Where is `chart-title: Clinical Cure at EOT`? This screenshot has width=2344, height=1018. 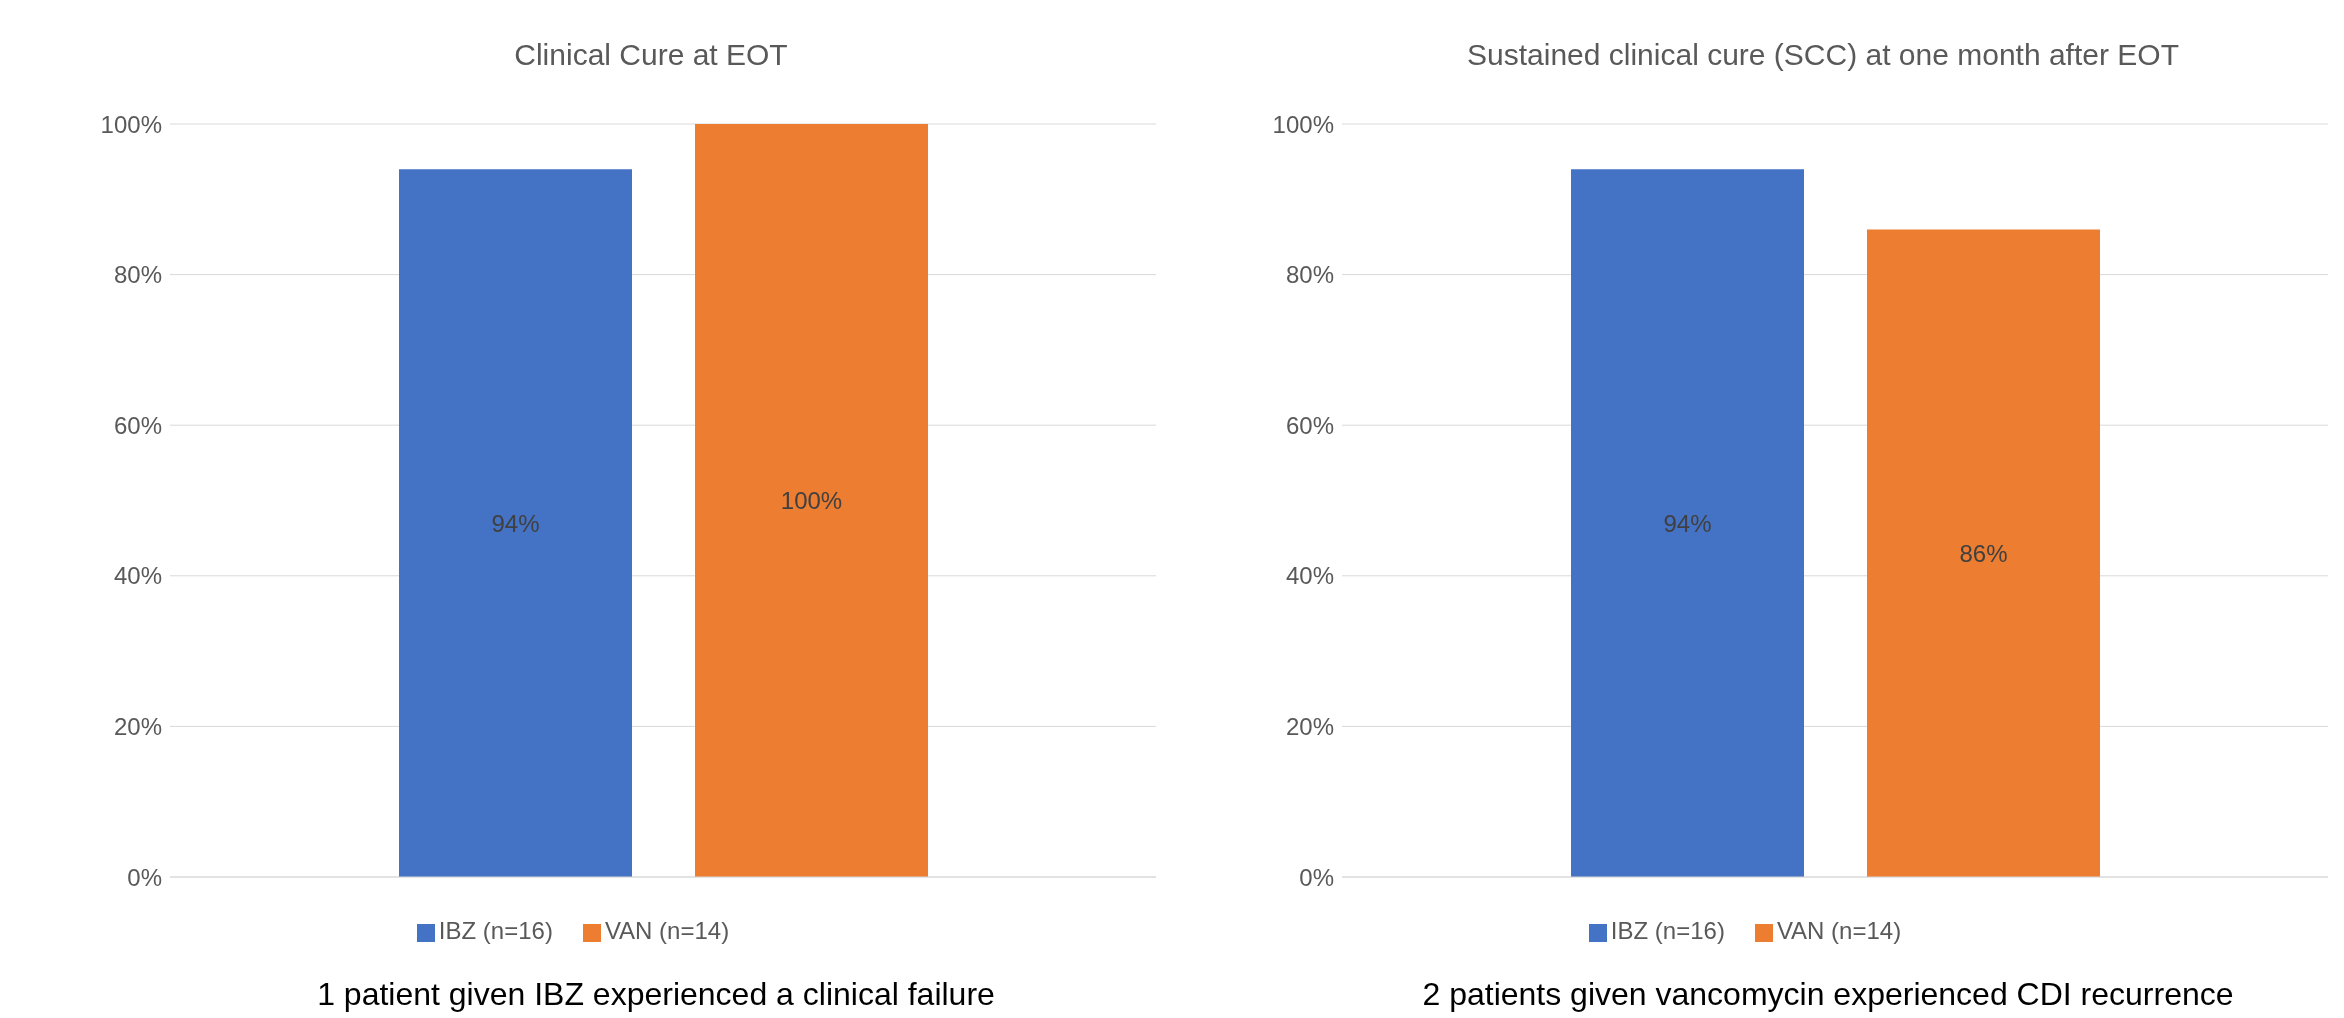
chart-title: Clinical Cure at EOT is located at coordinates (651, 55).